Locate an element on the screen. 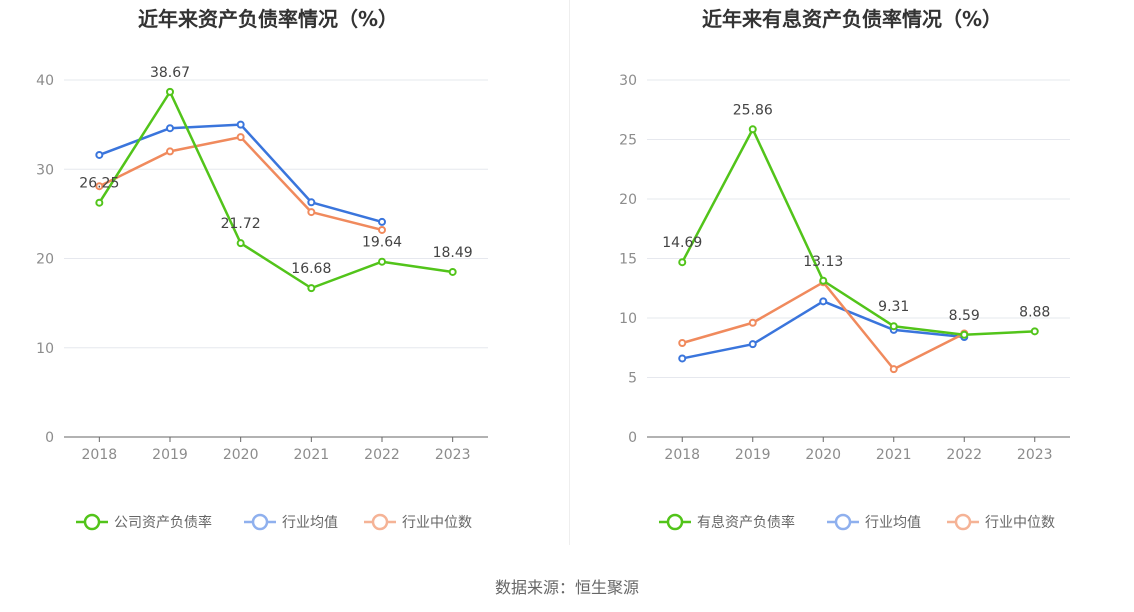  series-line-company is located at coordinates (858, 232).